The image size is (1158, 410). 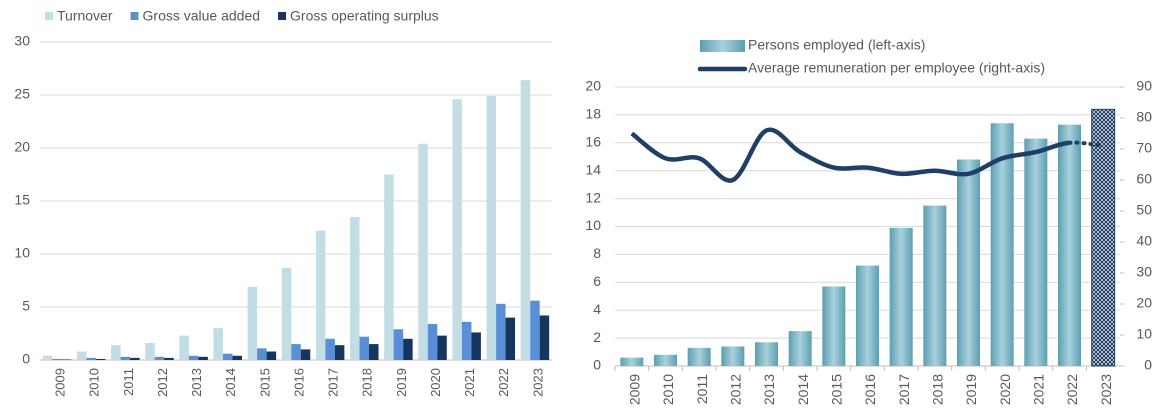 What do you see at coordinates (196, 382) in the screenshot?
I see `x-tick-label: 2013` at bounding box center [196, 382].